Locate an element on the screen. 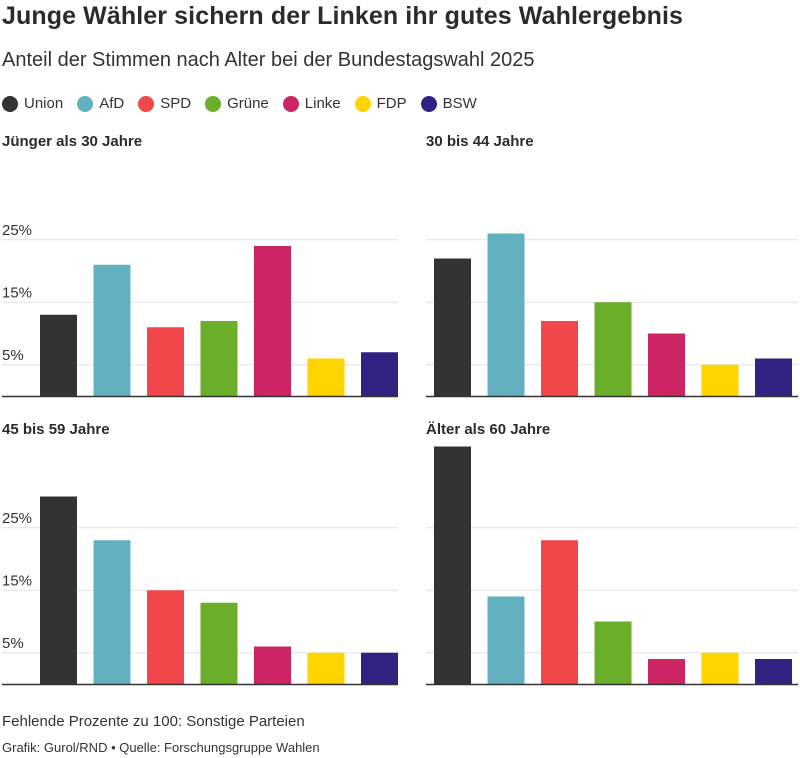  legend-label-union: Union is located at coordinates (44, 103).